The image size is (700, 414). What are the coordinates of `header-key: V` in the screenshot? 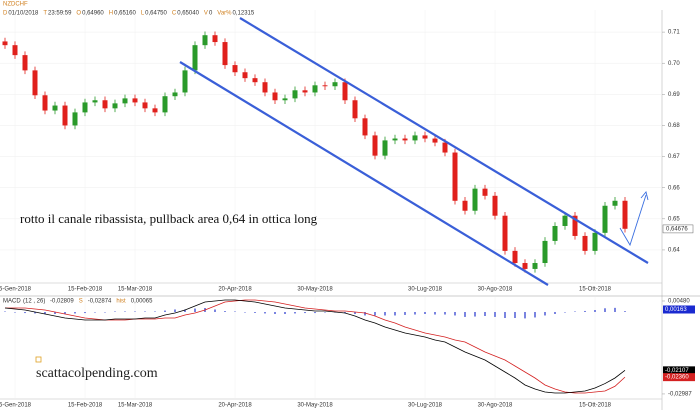 It's located at (206, 14).